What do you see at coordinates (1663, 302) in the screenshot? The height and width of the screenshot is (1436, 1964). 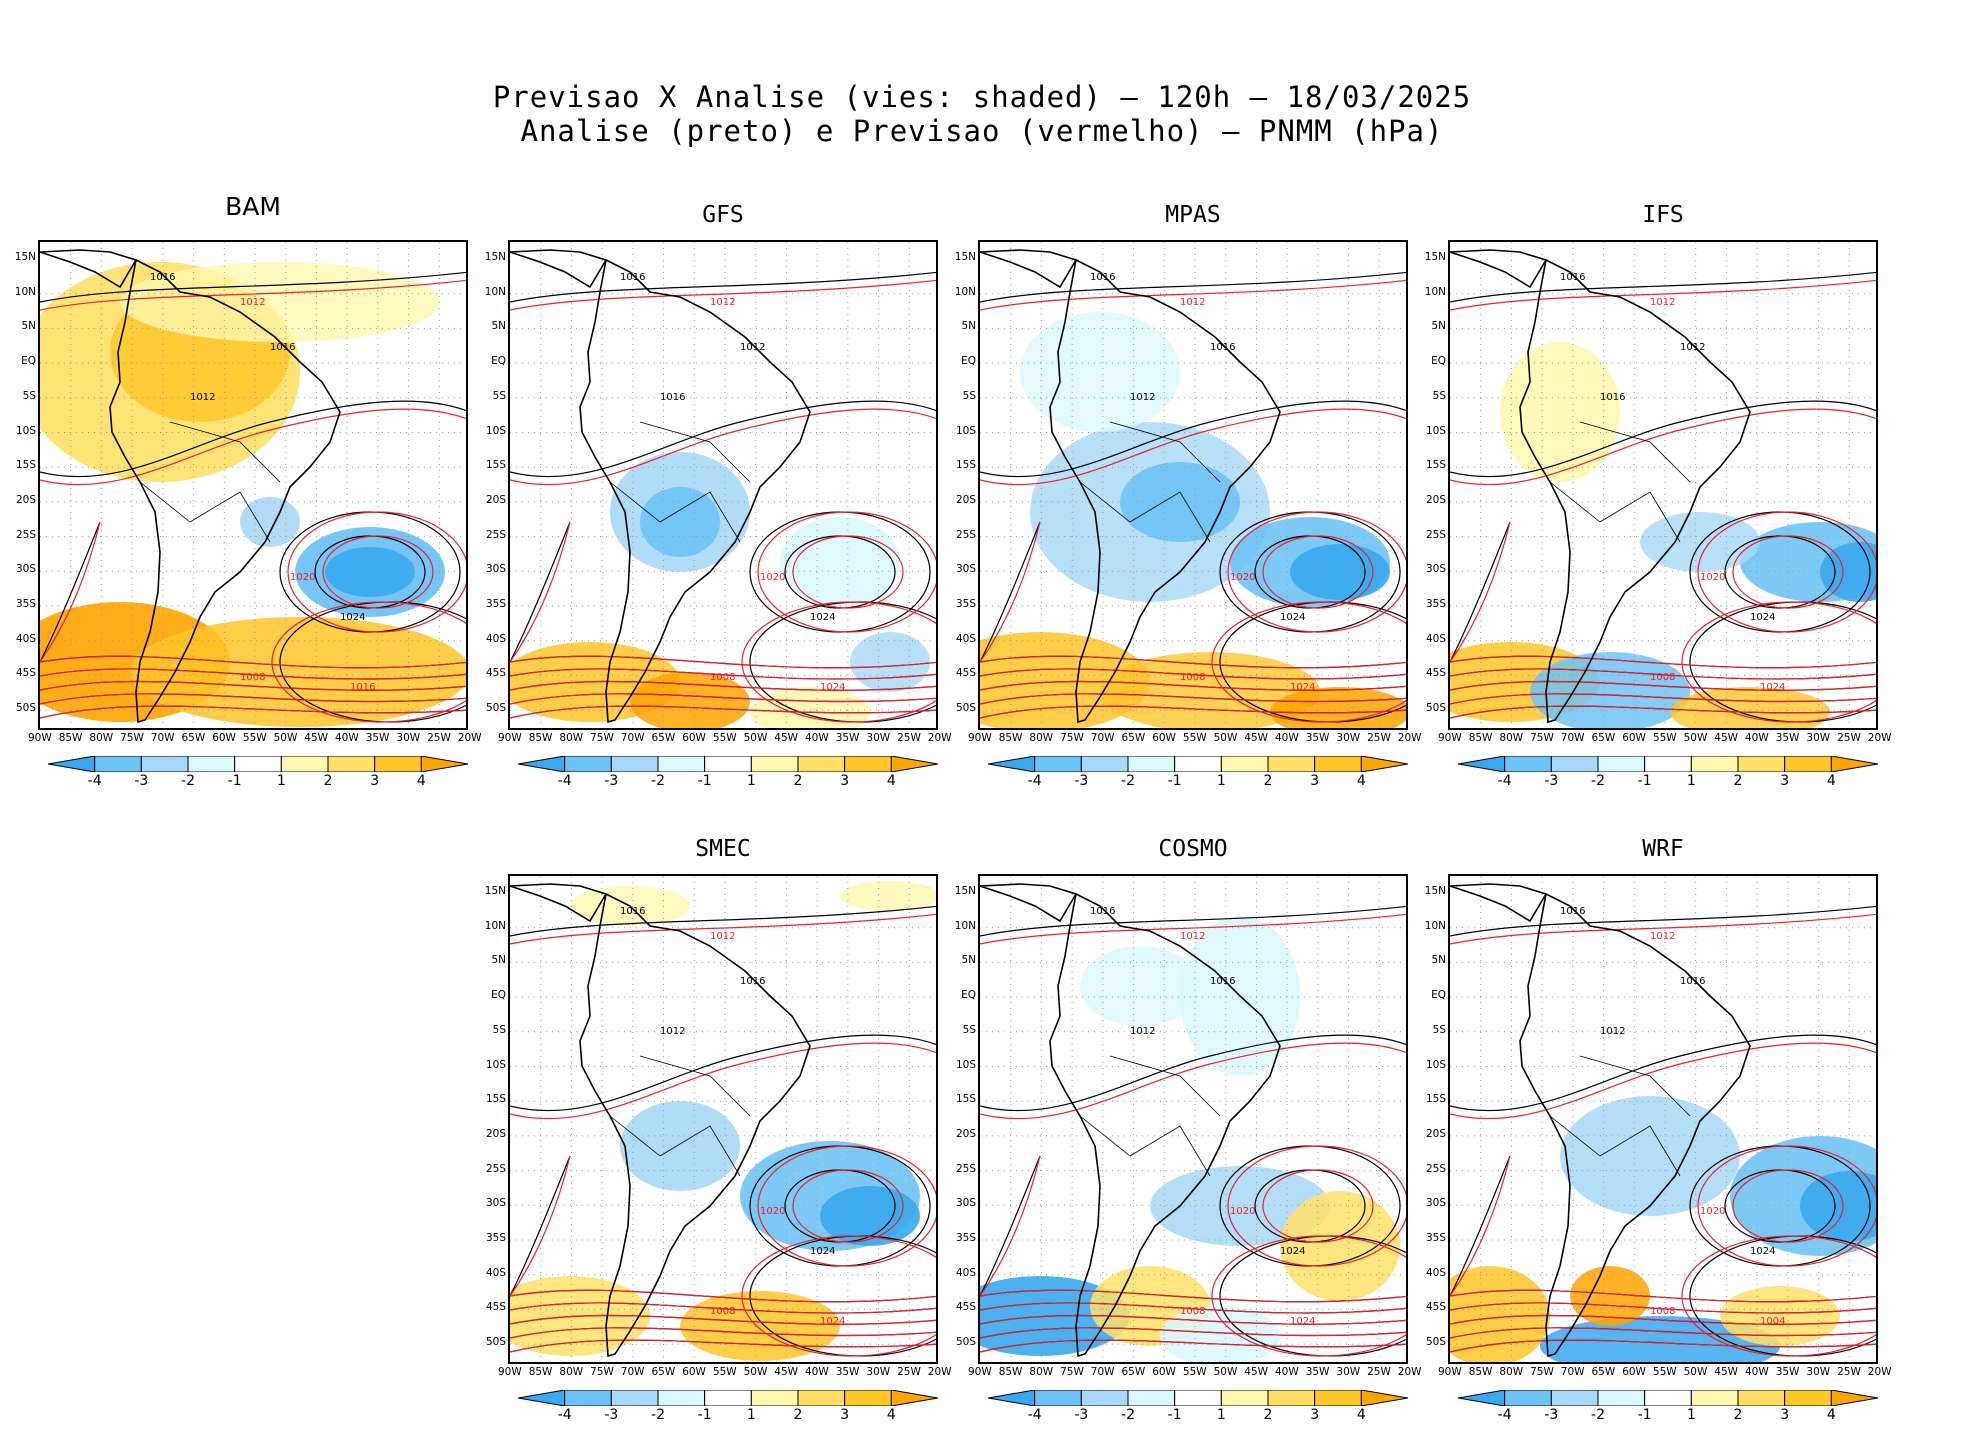 I see `contour-label: 1012` at bounding box center [1663, 302].